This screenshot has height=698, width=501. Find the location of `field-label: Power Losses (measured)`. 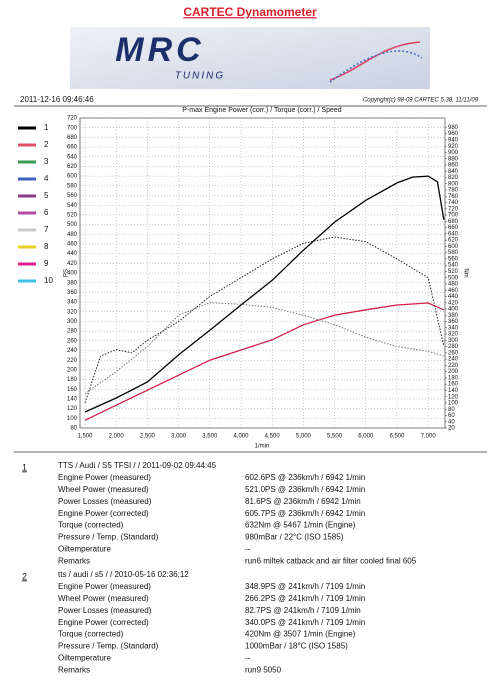

field-label: Power Losses (measured) is located at coordinates (105, 501).